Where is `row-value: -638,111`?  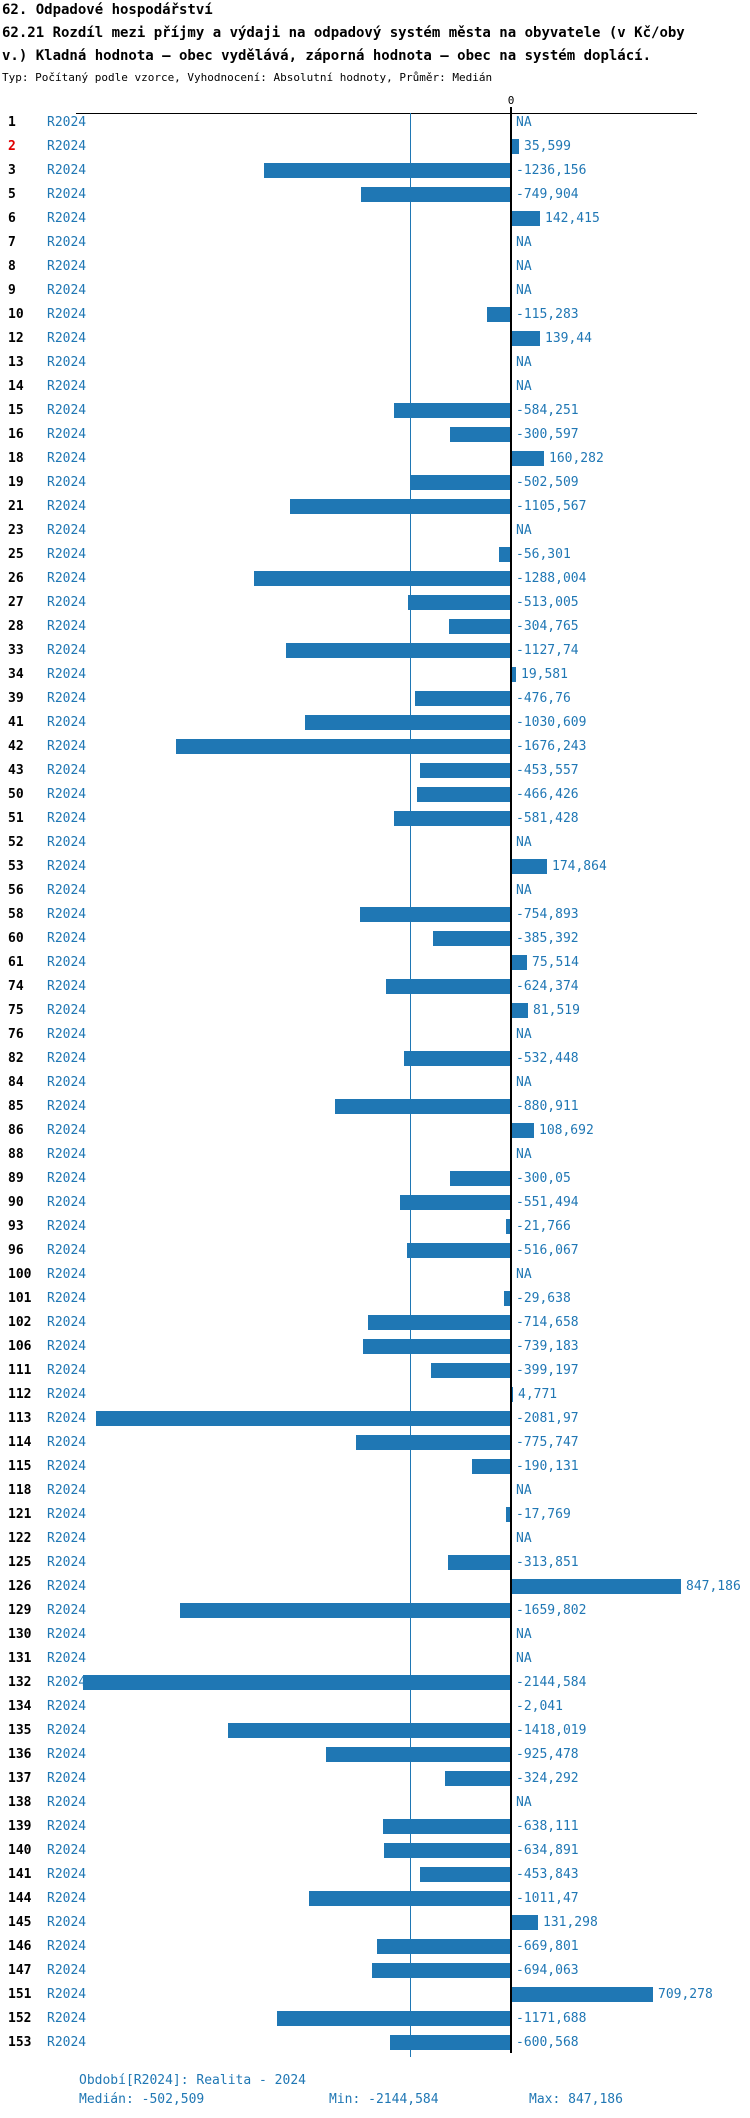 row-value: -638,111 is located at coordinates (547, 1826).